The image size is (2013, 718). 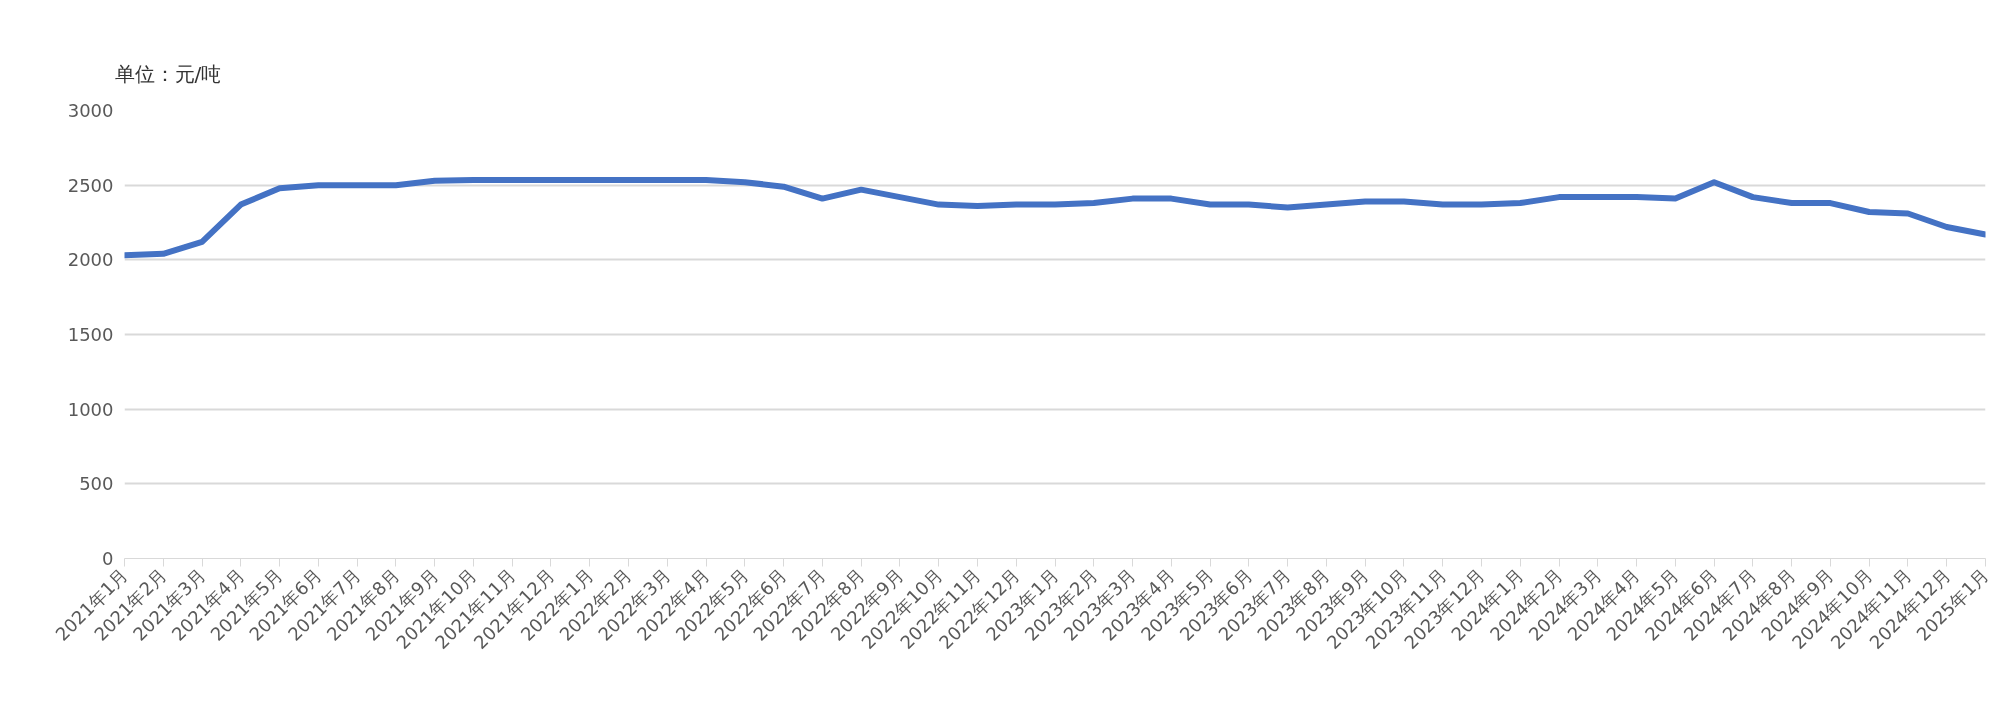 What do you see at coordinates (168, 73) in the screenshot?
I see `chart-title: 单位：元/吨` at bounding box center [168, 73].